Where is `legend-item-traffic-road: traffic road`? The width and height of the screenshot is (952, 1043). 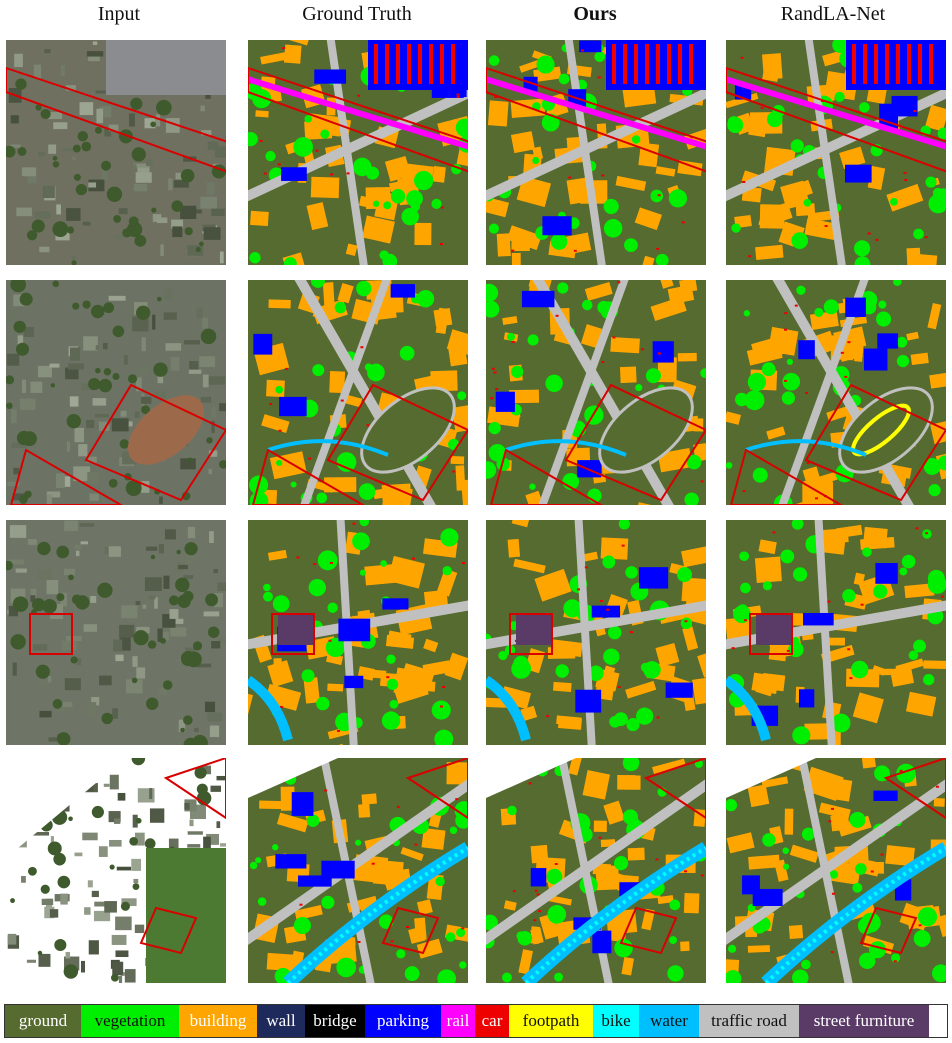 legend-item-traffic-road: traffic road is located at coordinates (749, 1021).